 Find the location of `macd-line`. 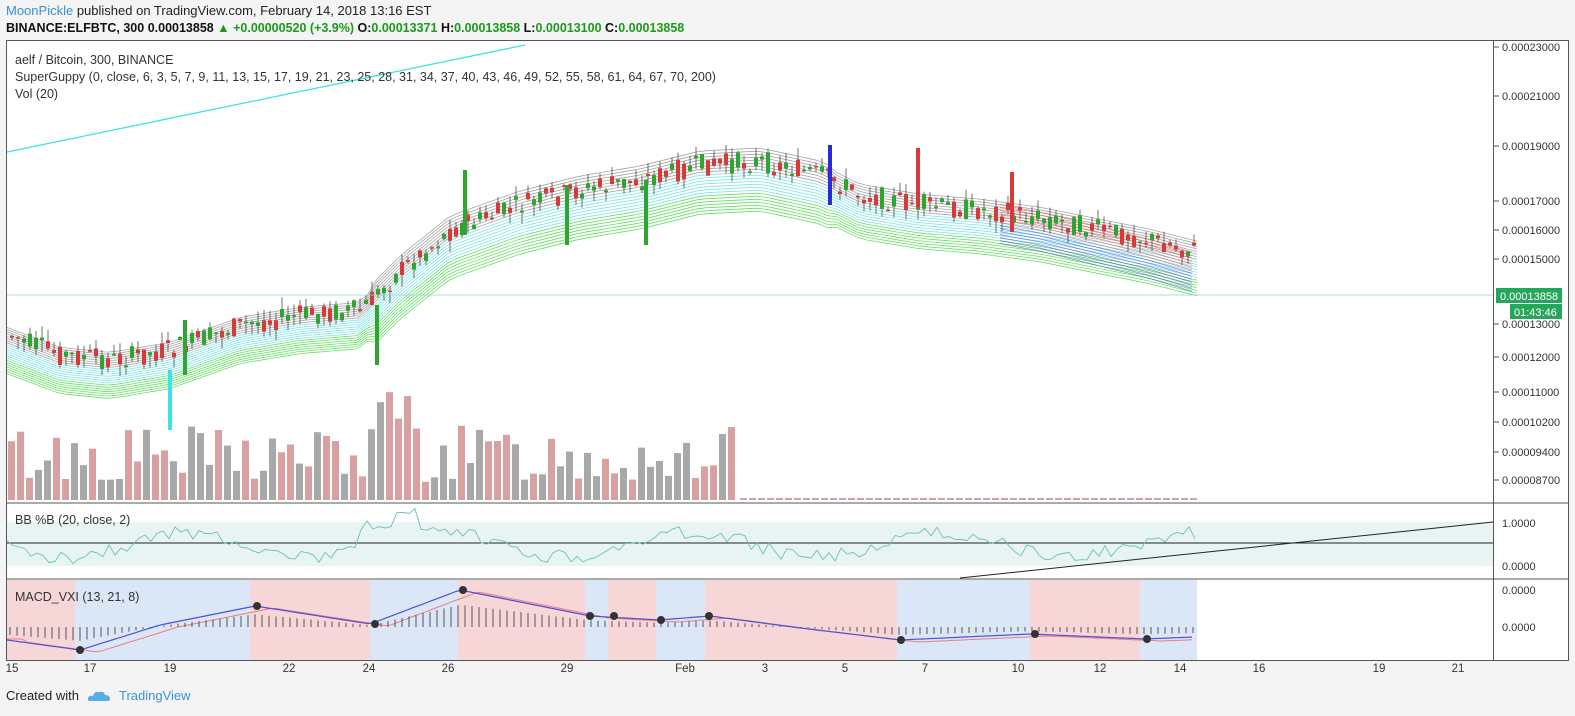

macd-line is located at coordinates (599, 620).